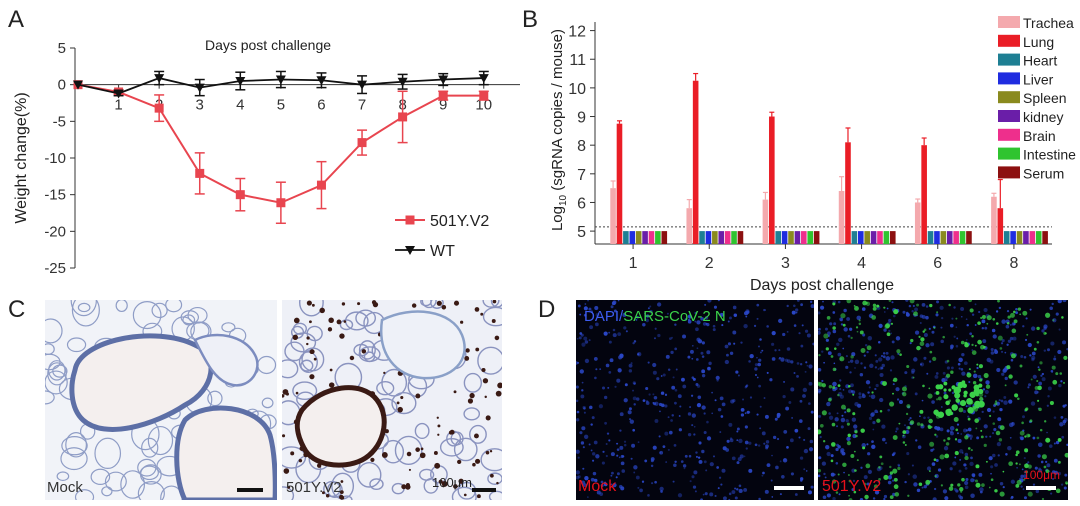  What do you see at coordinates (55, 195) in the screenshot?
I see `chart-a-ytick-label: -15` at bounding box center [55, 195].